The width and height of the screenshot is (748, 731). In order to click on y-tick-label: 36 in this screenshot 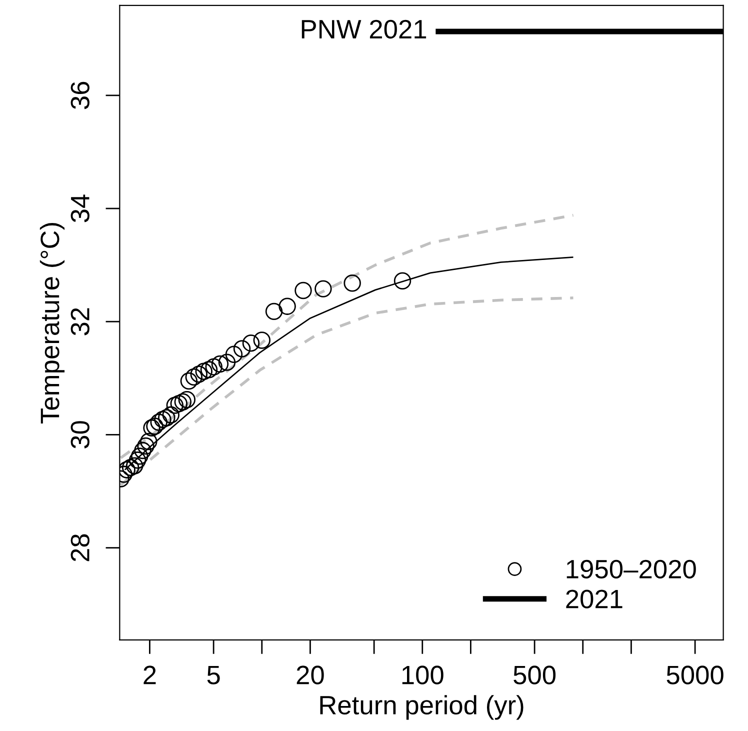, I will do `click(80, 96)`.